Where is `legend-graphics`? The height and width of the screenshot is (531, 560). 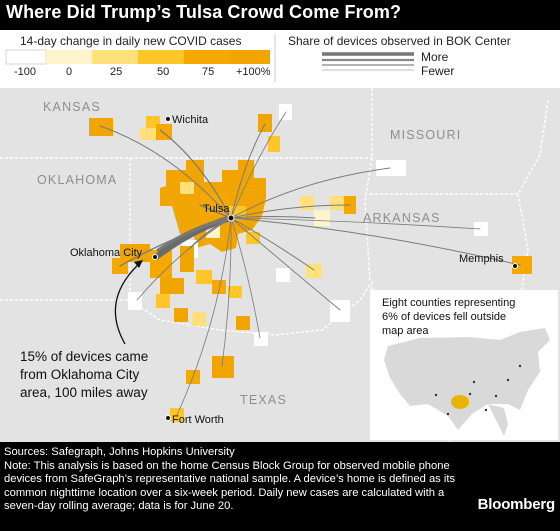 legend-graphics is located at coordinates (209, 58).